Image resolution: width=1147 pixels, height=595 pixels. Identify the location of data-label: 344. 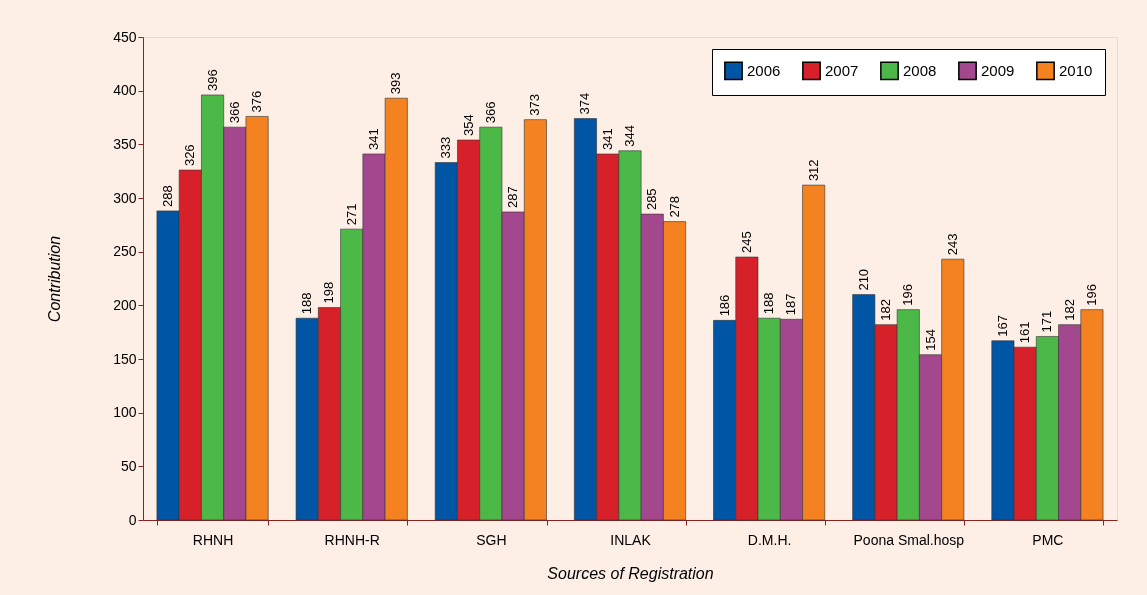
(629, 136).